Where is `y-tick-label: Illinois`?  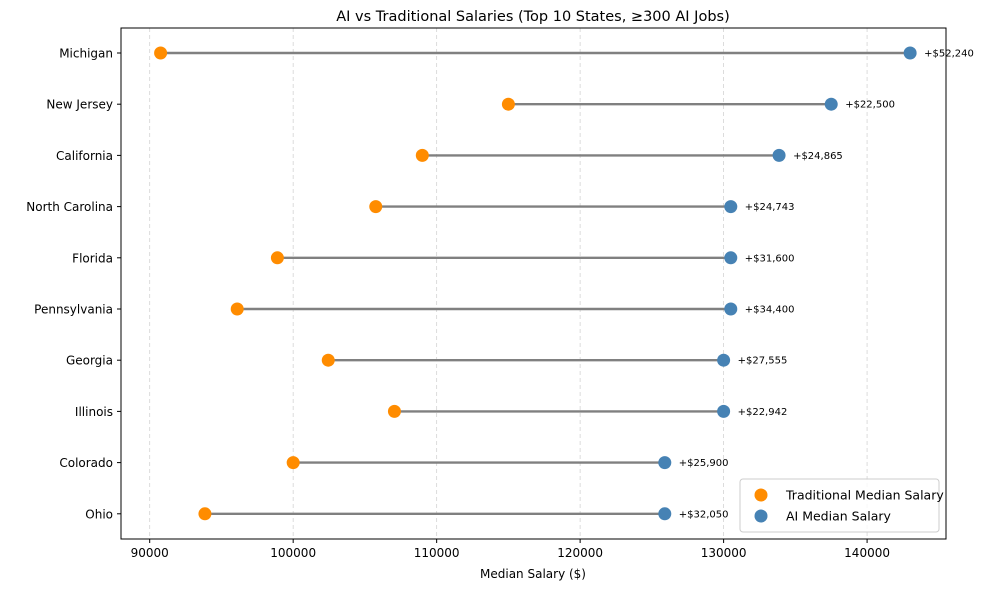
y-tick-label: Illinois is located at coordinates (94, 412).